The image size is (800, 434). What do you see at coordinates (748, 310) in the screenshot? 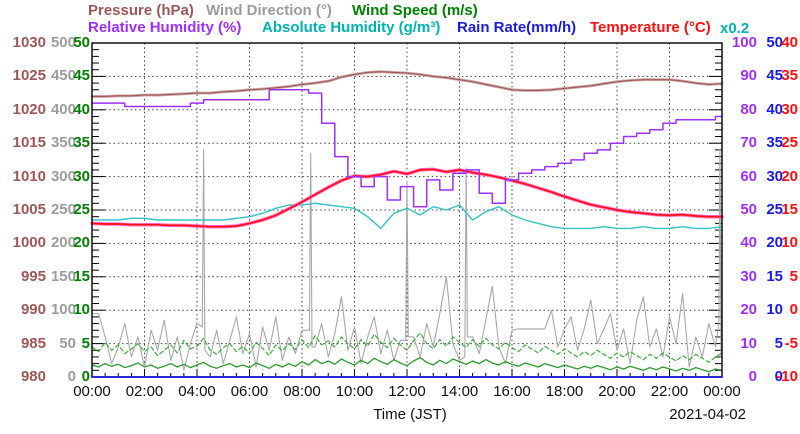
I see `axis-tick-relative-humidity-pct: 20` at bounding box center [748, 310].